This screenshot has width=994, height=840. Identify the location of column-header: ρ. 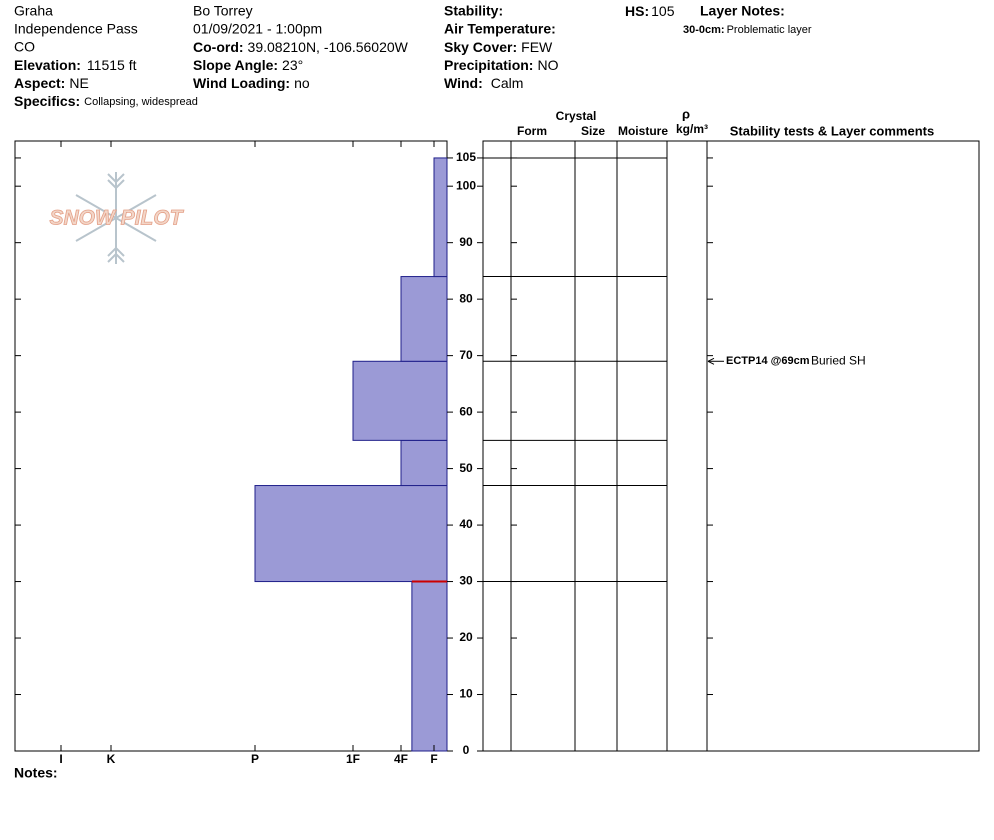
(686, 113).